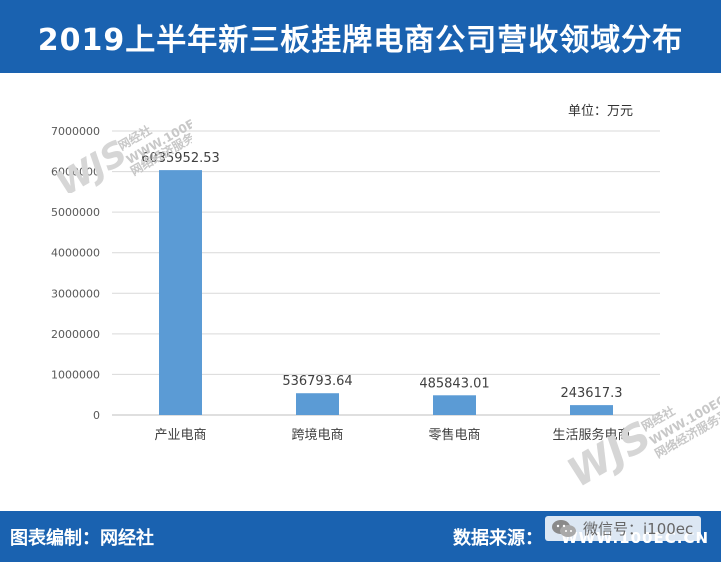 Image resolution: width=721 pixels, height=562 pixels. Describe the element at coordinates (454, 383) in the screenshot. I see `data-label: 485843.01` at that location.